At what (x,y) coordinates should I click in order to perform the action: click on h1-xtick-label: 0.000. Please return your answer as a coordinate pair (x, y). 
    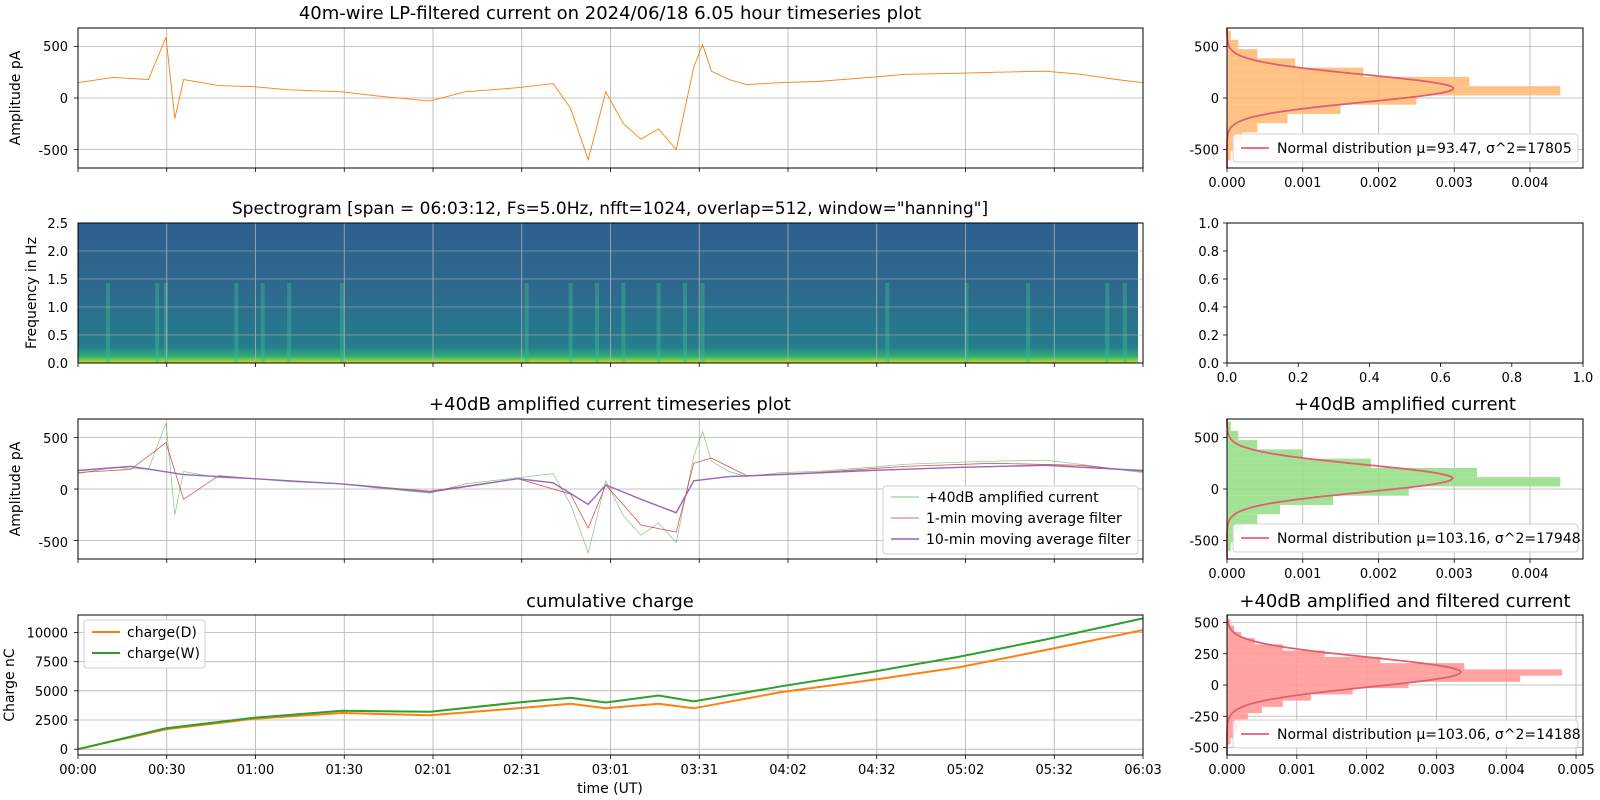
    Looking at the image, I should click on (1226, 183).